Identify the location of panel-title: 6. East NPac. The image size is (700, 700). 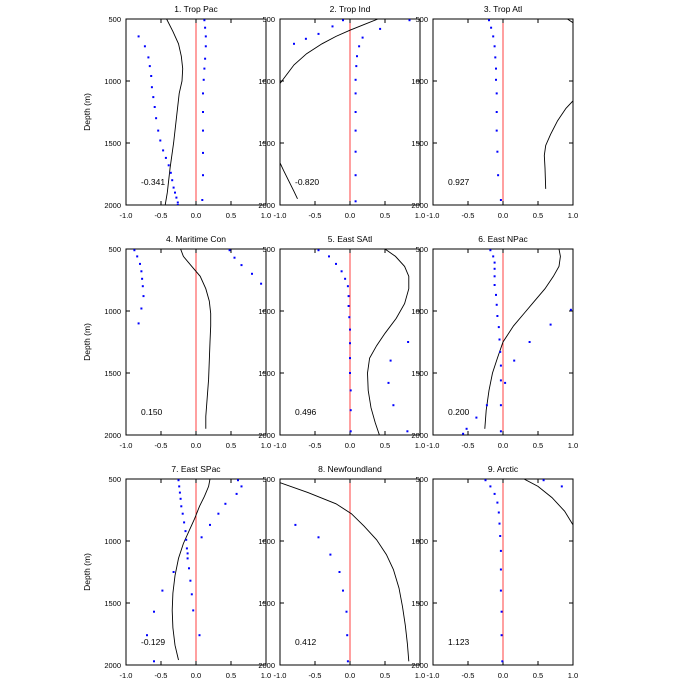
(503, 239).